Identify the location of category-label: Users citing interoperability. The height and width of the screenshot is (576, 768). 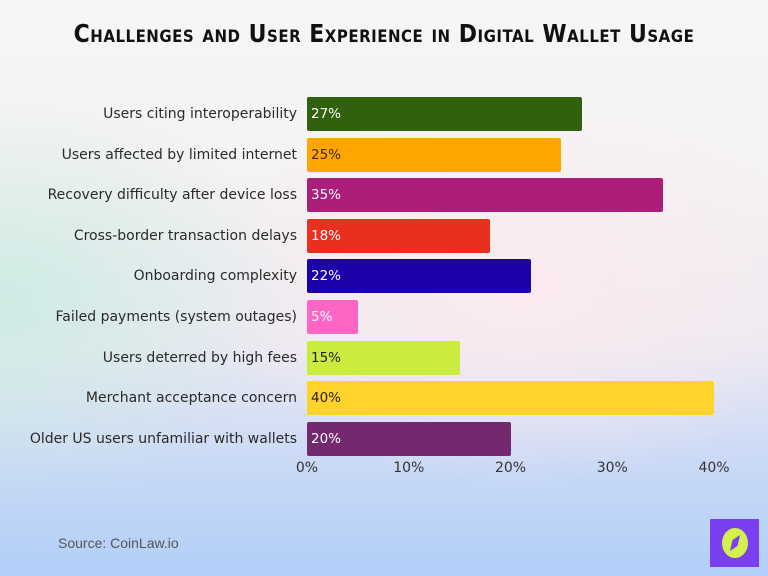
(200, 114).